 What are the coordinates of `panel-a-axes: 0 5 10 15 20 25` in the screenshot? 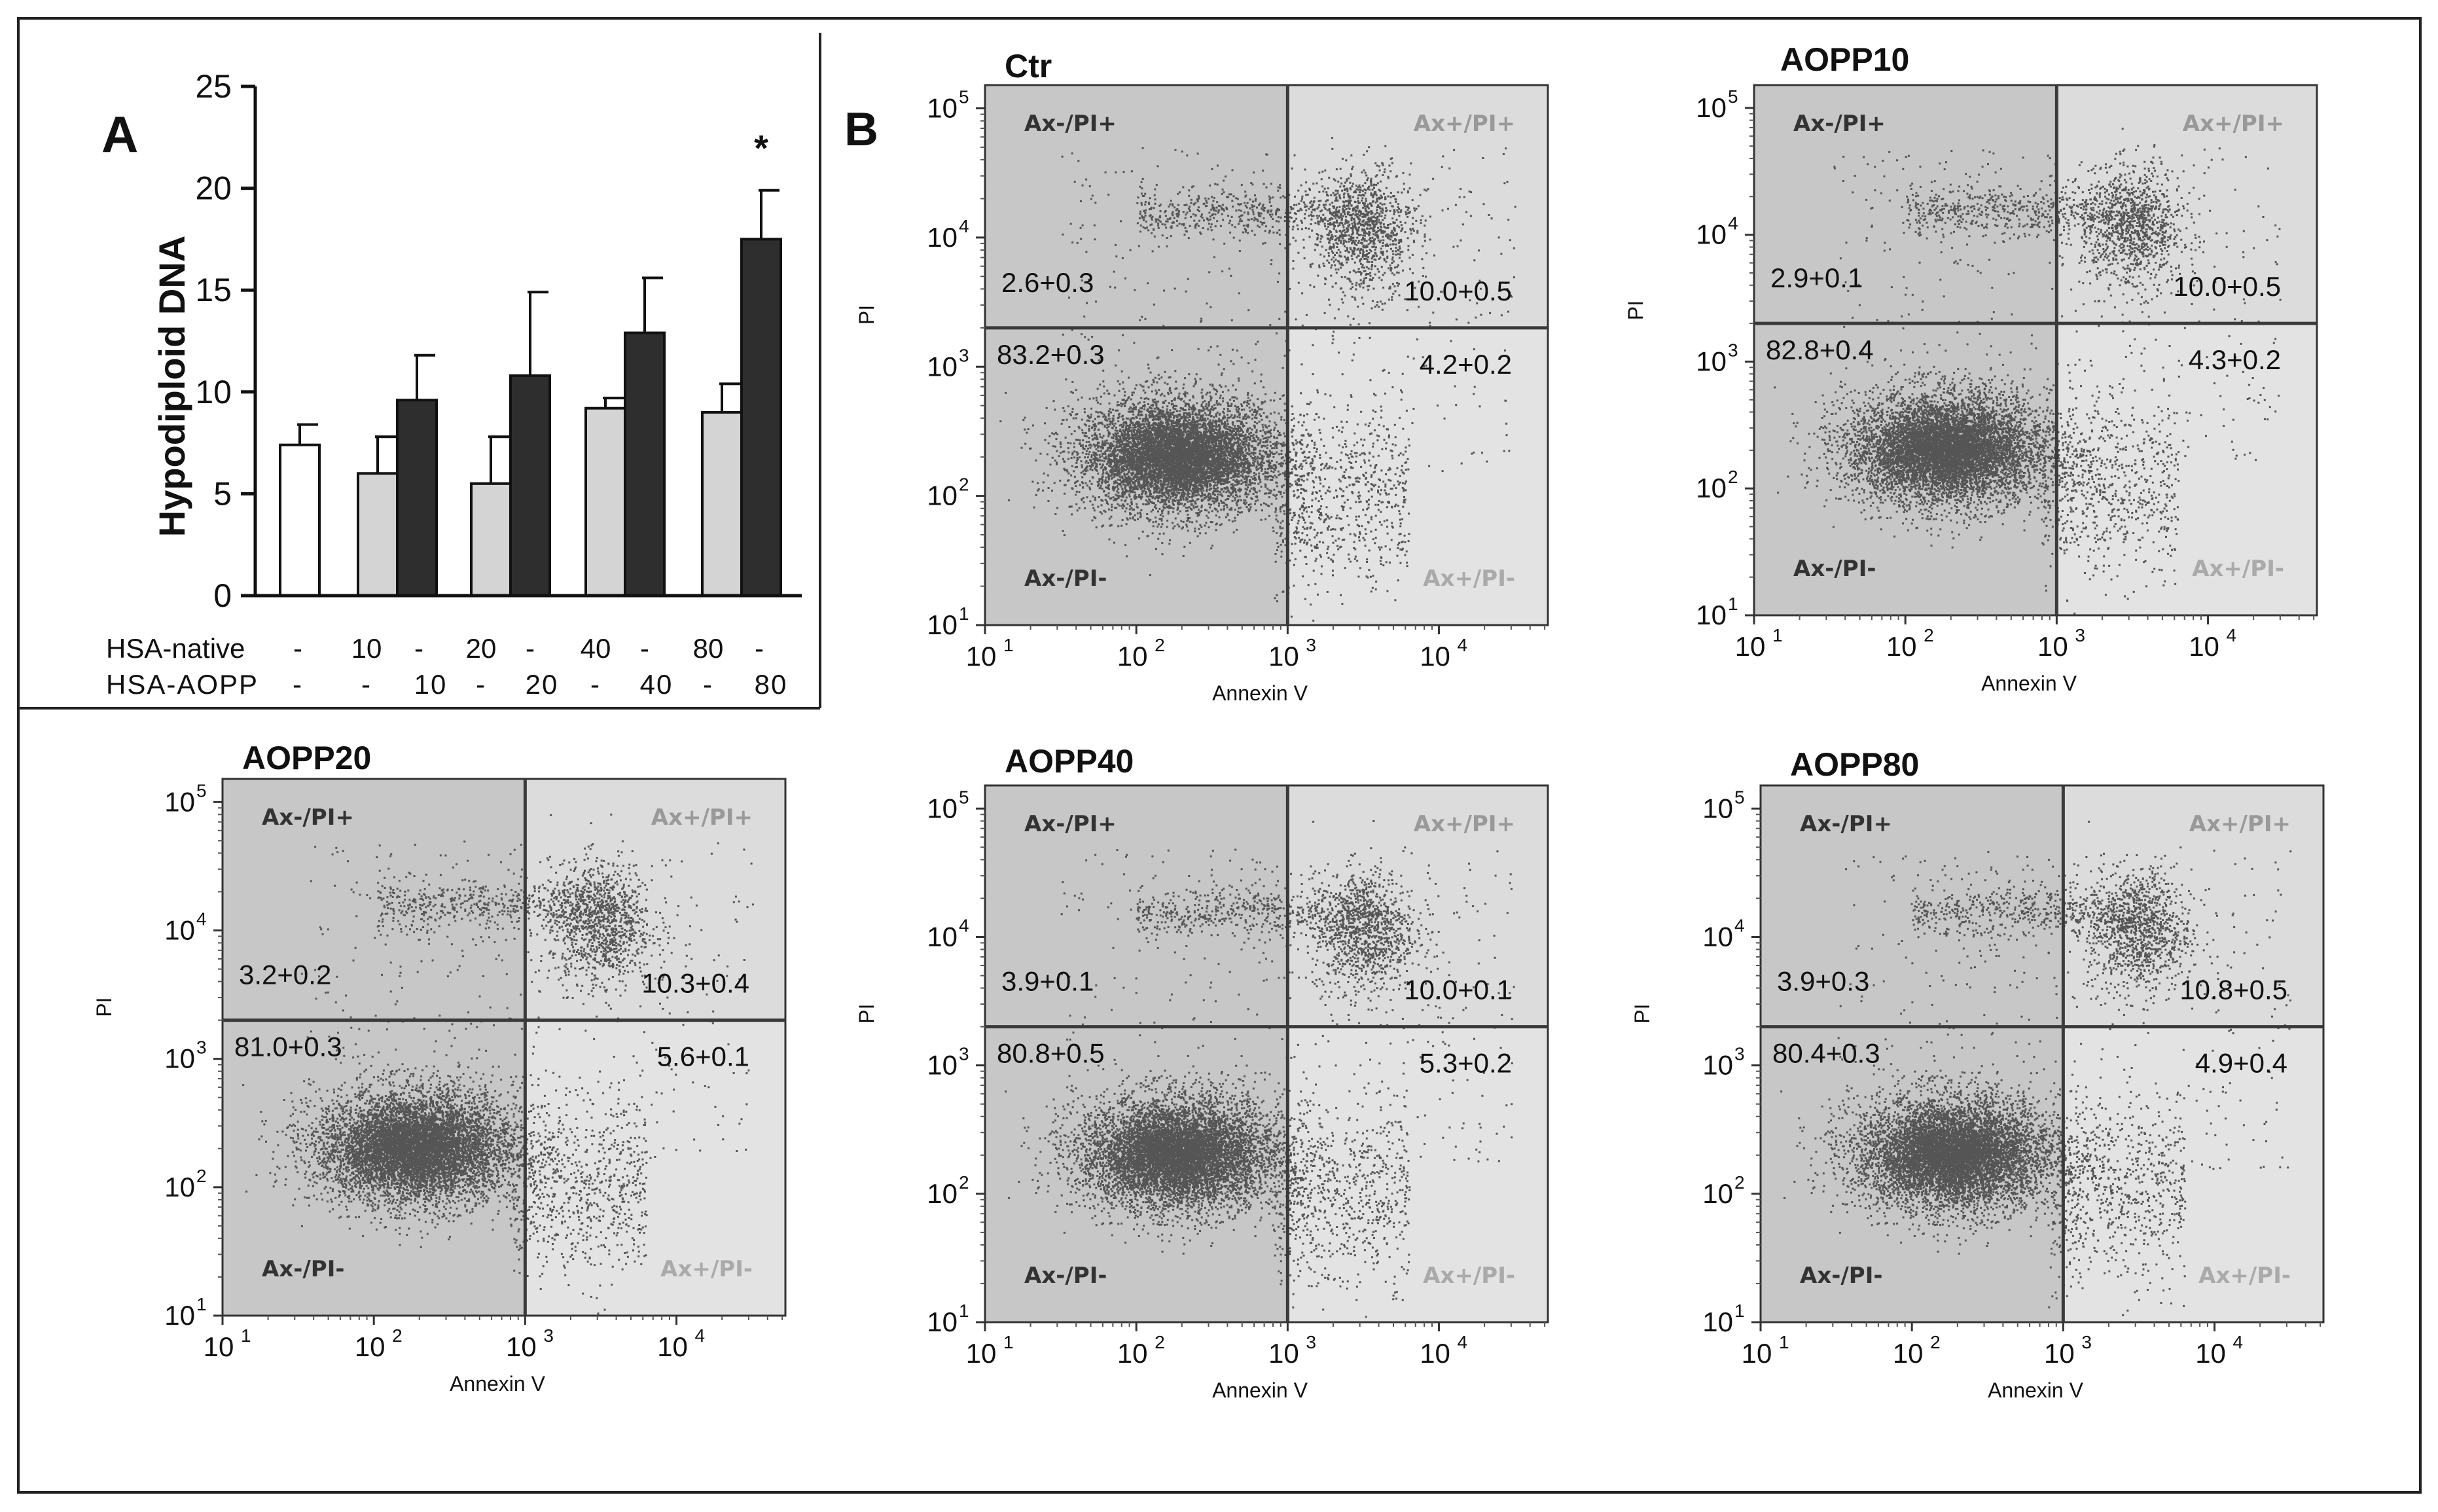 It's located at (498, 341).